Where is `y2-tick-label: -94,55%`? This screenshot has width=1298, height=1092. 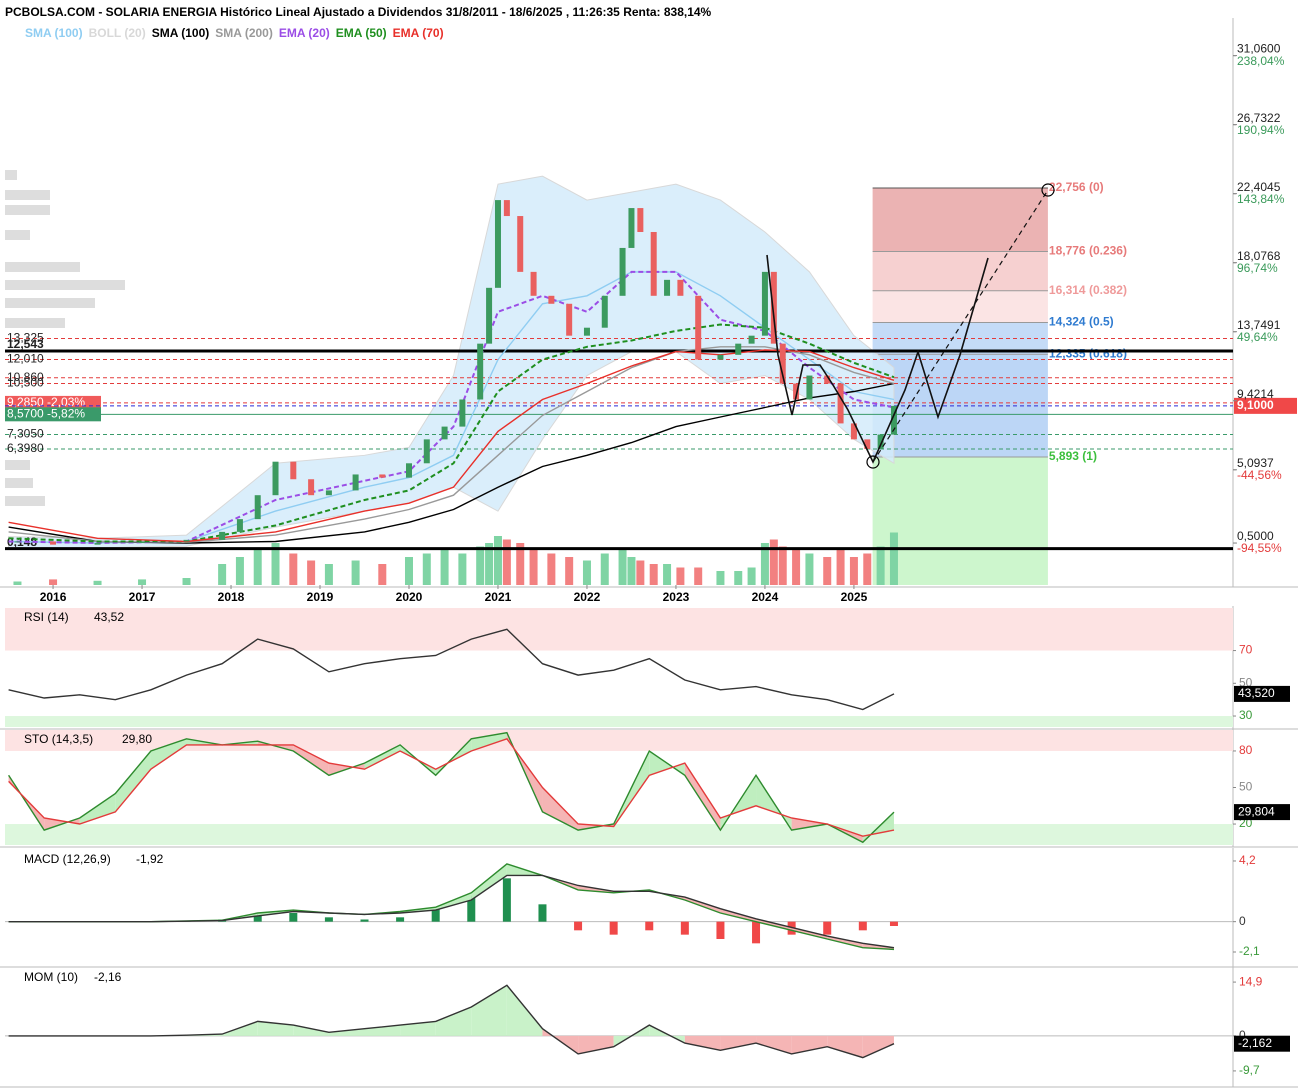 y2-tick-label: -94,55% is located at coordinates (1259, 548).